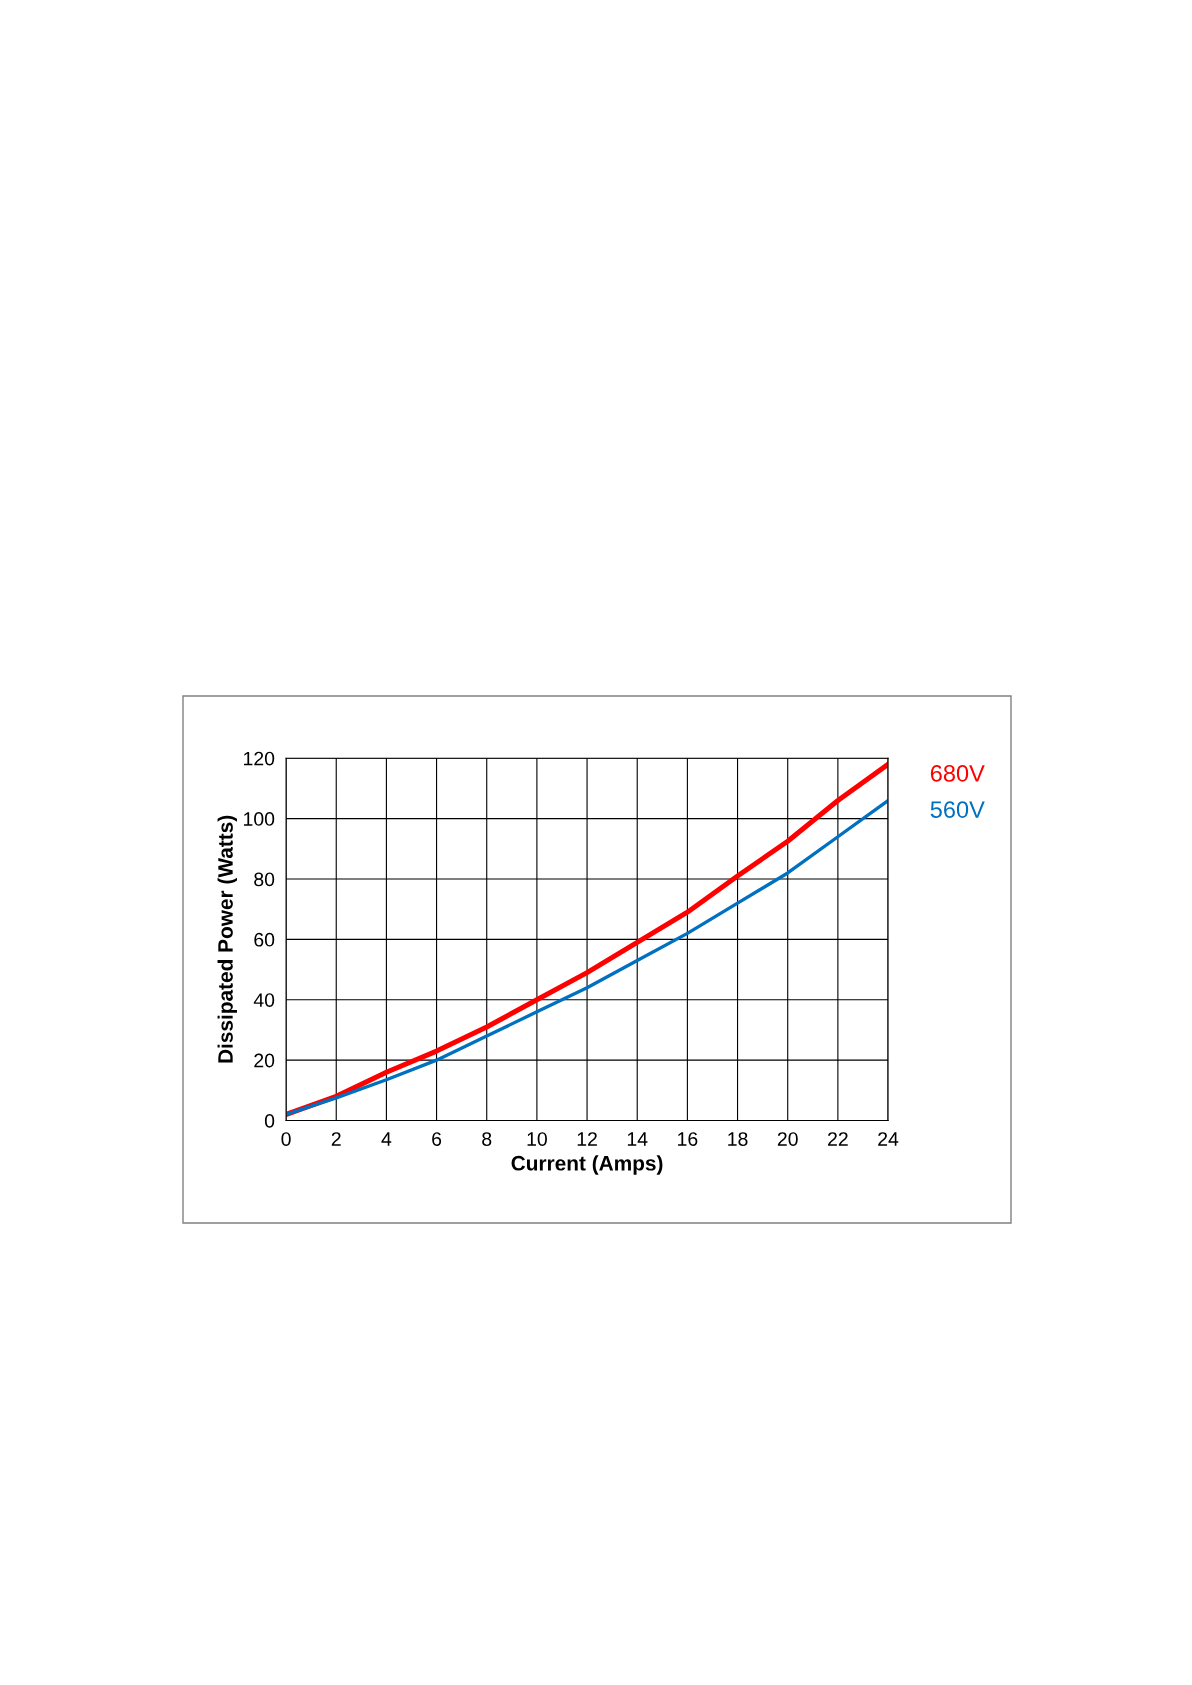  I want to click on x-tick-label: 4, so click(386, 1139).